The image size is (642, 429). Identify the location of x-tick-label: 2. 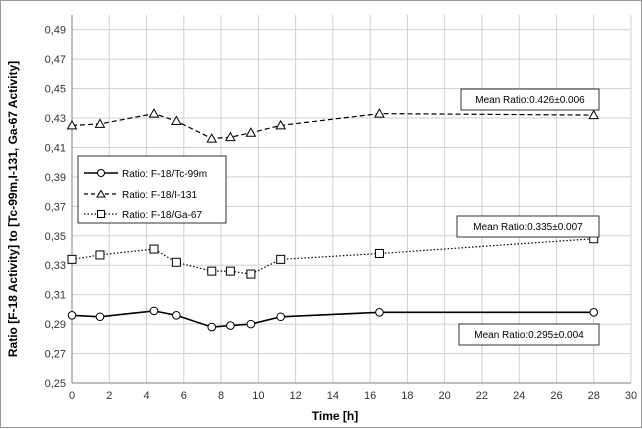
(109, 396).